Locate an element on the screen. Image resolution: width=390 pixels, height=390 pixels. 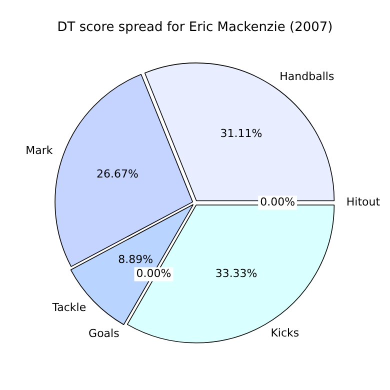
category-label: Hitout is located at coordinates (363, 202).